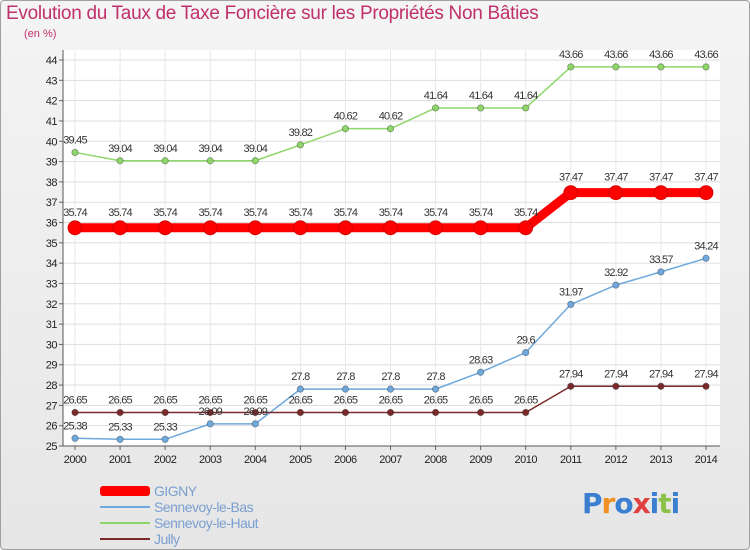  Describe the element at coordinates (391, 117) in the screenshot. I see `data-label-sennevoy-le-haut-2007: 40.62` at that location.